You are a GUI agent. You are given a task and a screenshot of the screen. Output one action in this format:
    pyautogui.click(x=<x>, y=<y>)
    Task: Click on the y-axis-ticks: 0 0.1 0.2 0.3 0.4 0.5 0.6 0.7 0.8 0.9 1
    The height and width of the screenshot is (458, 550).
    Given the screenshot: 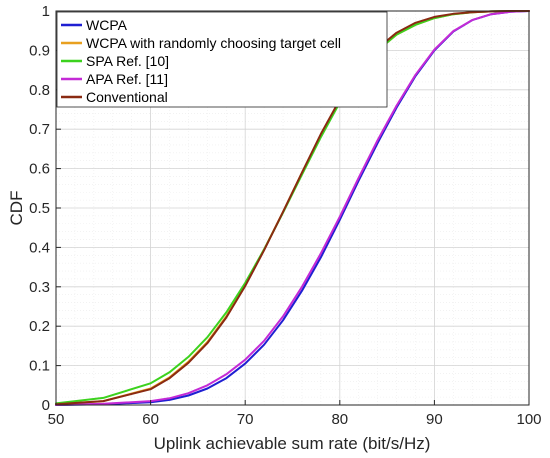 What is the action you would take?
    pyautogui.click(x=45, y=208)
    